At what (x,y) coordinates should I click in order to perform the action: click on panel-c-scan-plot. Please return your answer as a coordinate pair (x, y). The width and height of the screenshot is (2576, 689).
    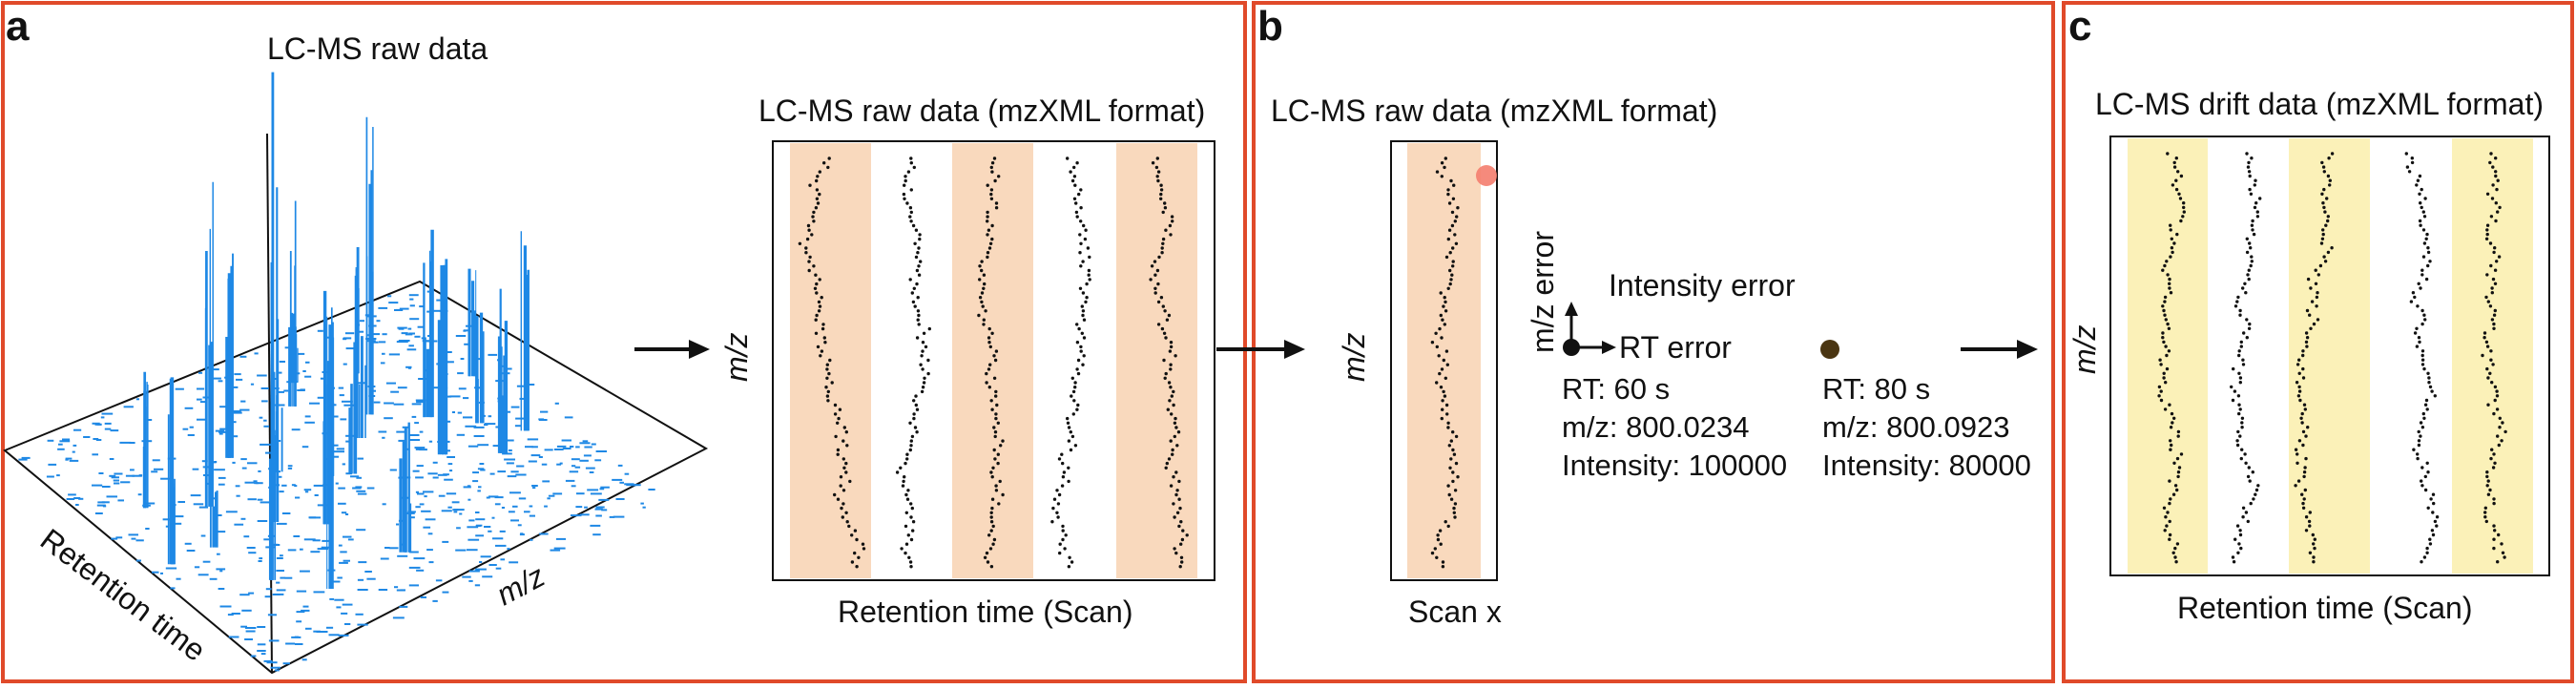
    Looking at the image, I should click on (2329, 356).